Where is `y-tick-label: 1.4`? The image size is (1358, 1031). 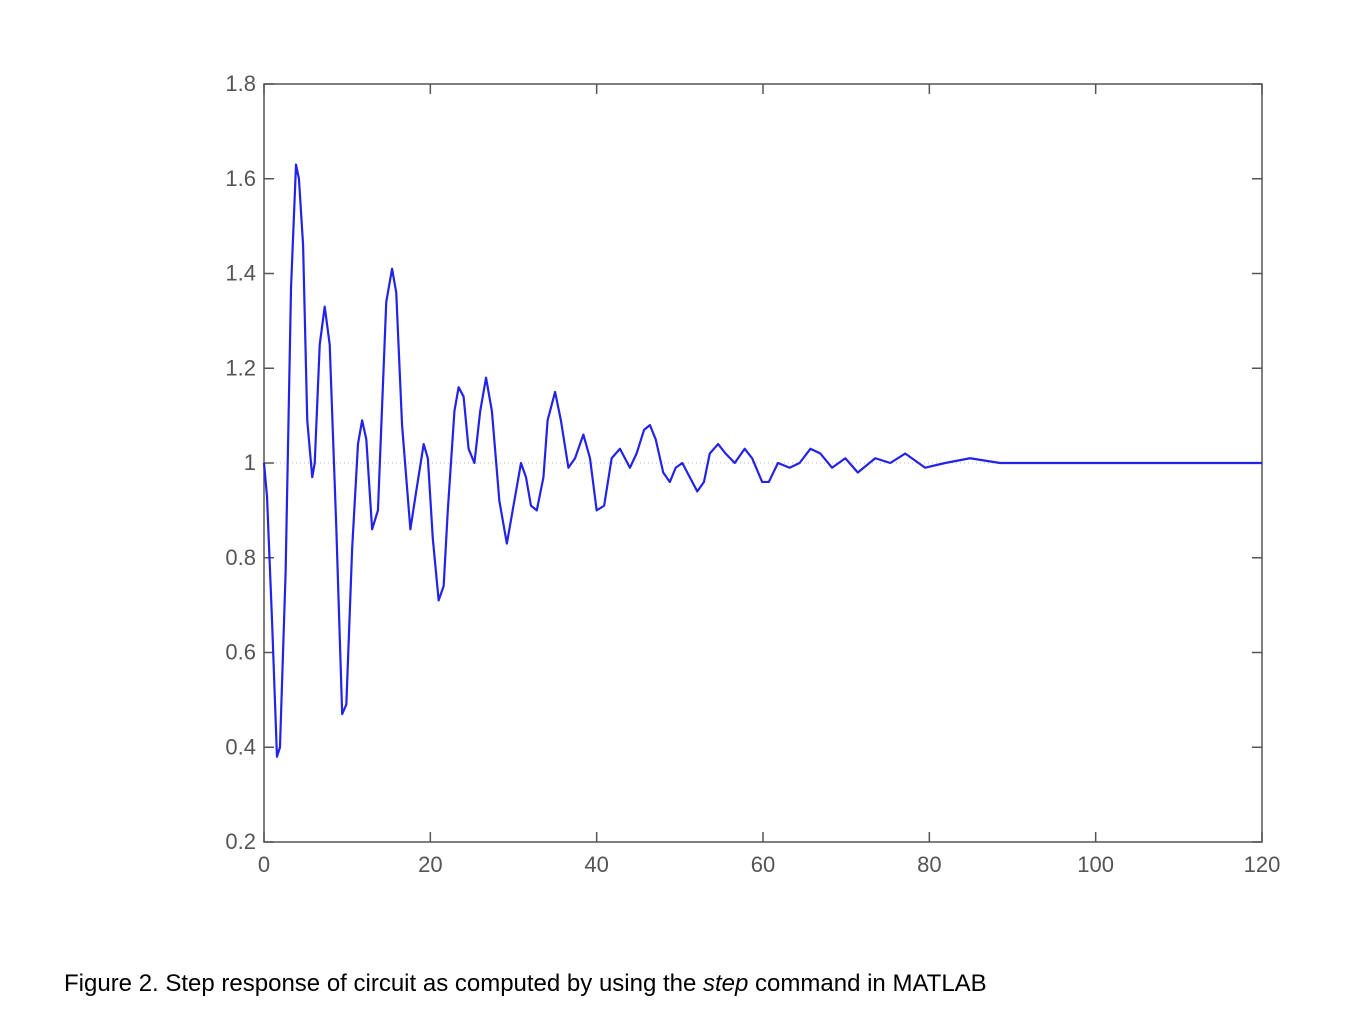
y-tick-label: 1.4 is located at coordinates (240, 273).